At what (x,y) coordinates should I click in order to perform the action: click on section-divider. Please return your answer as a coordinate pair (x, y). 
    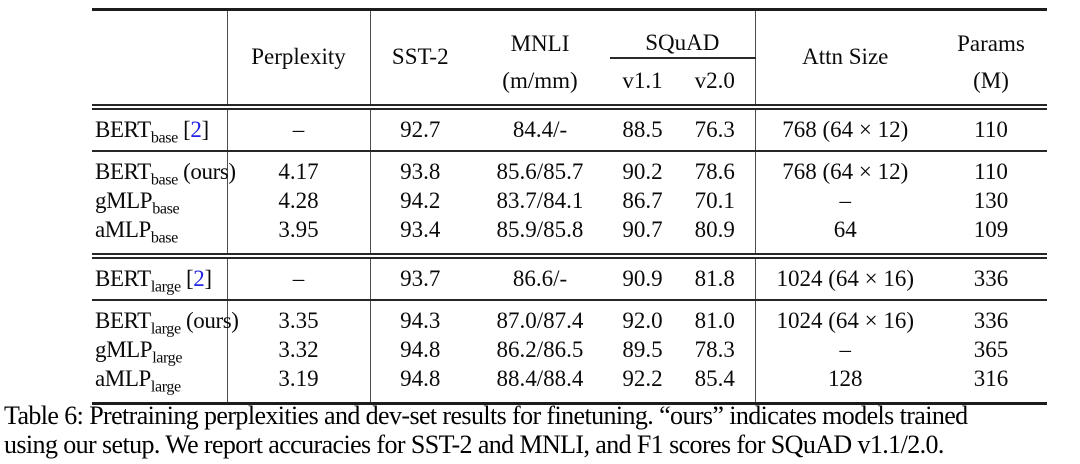
    Looking at the image, I should click on (569, 256).